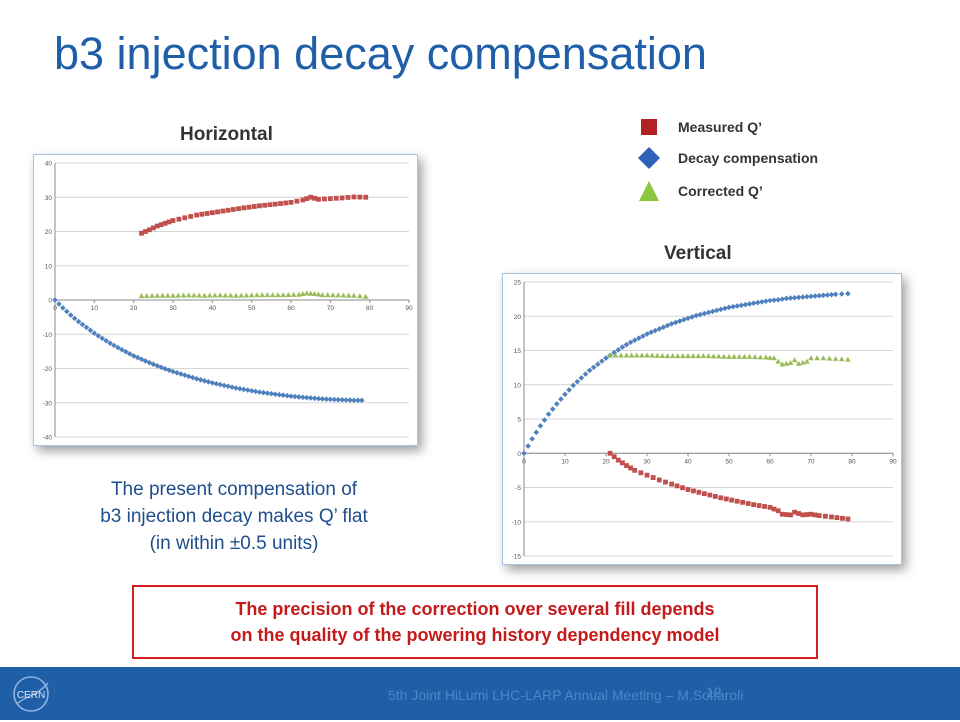  What do you see at coordinates (748, 158) in the screenshot?
I see `legend-label-decay: Decay compensation` at bounding box center [748, 158].